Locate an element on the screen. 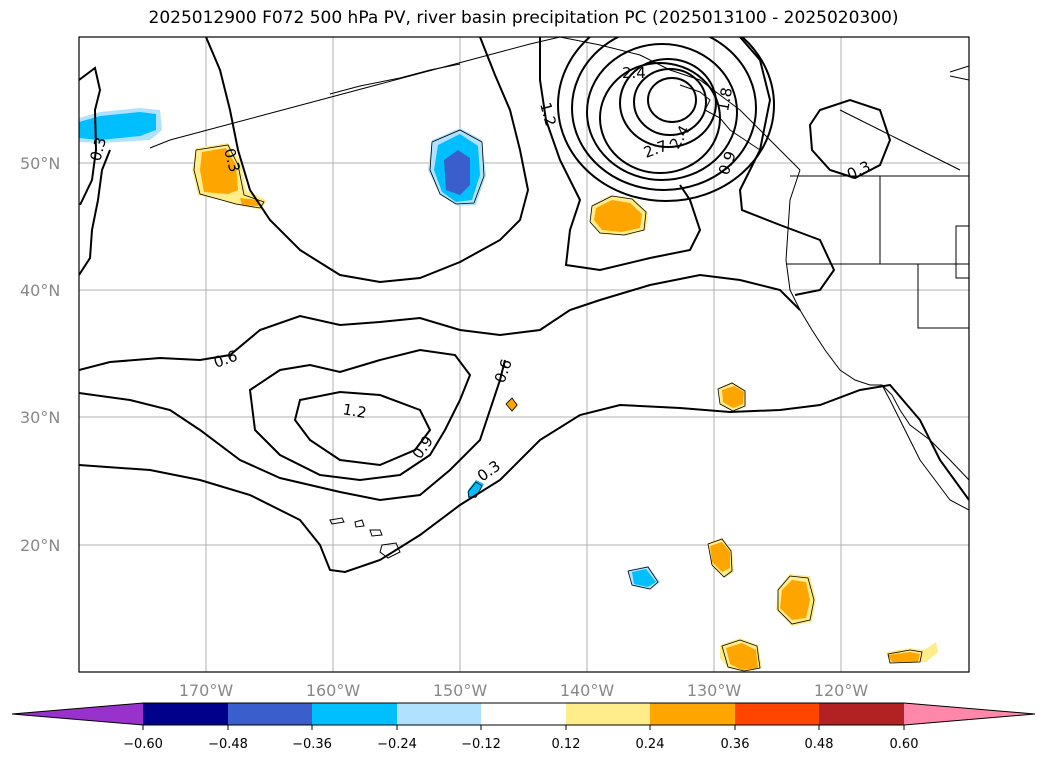 The height and width of the screenshot is (765, 1047). colorbar-tick-label: −0.36 is located at coordinates (312, 744).